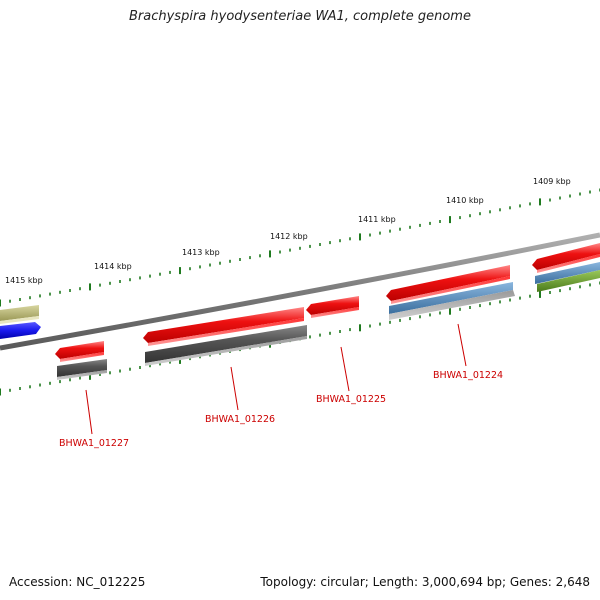 The width and height of the screenshot is (600, 600). What do you see at coordinates (201, 252) in the screenshot?
I see `tick-label-1413: 1413 kbp` at bounding box center [201, 252].